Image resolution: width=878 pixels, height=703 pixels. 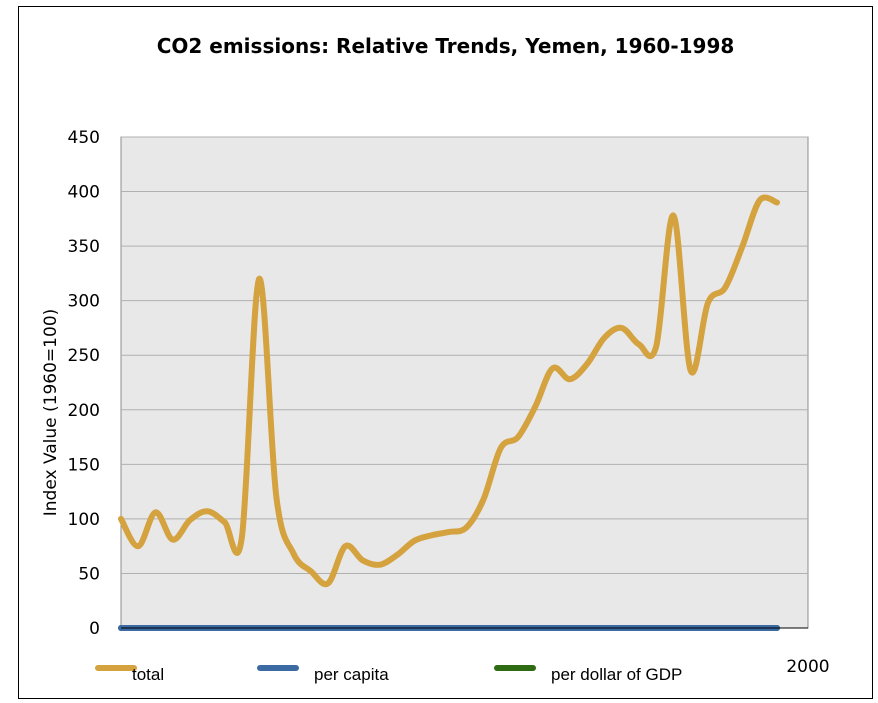 I want to click on legend-label-per-capita: per capita, so click(x=351, y=674).